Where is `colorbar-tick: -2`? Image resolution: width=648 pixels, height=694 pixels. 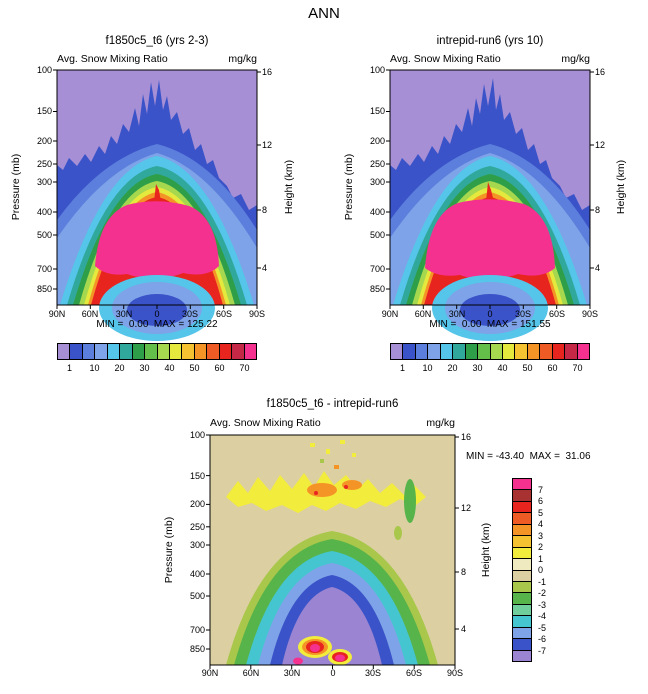
colorbar-tick: -2 is located at coordinates (542, 593).